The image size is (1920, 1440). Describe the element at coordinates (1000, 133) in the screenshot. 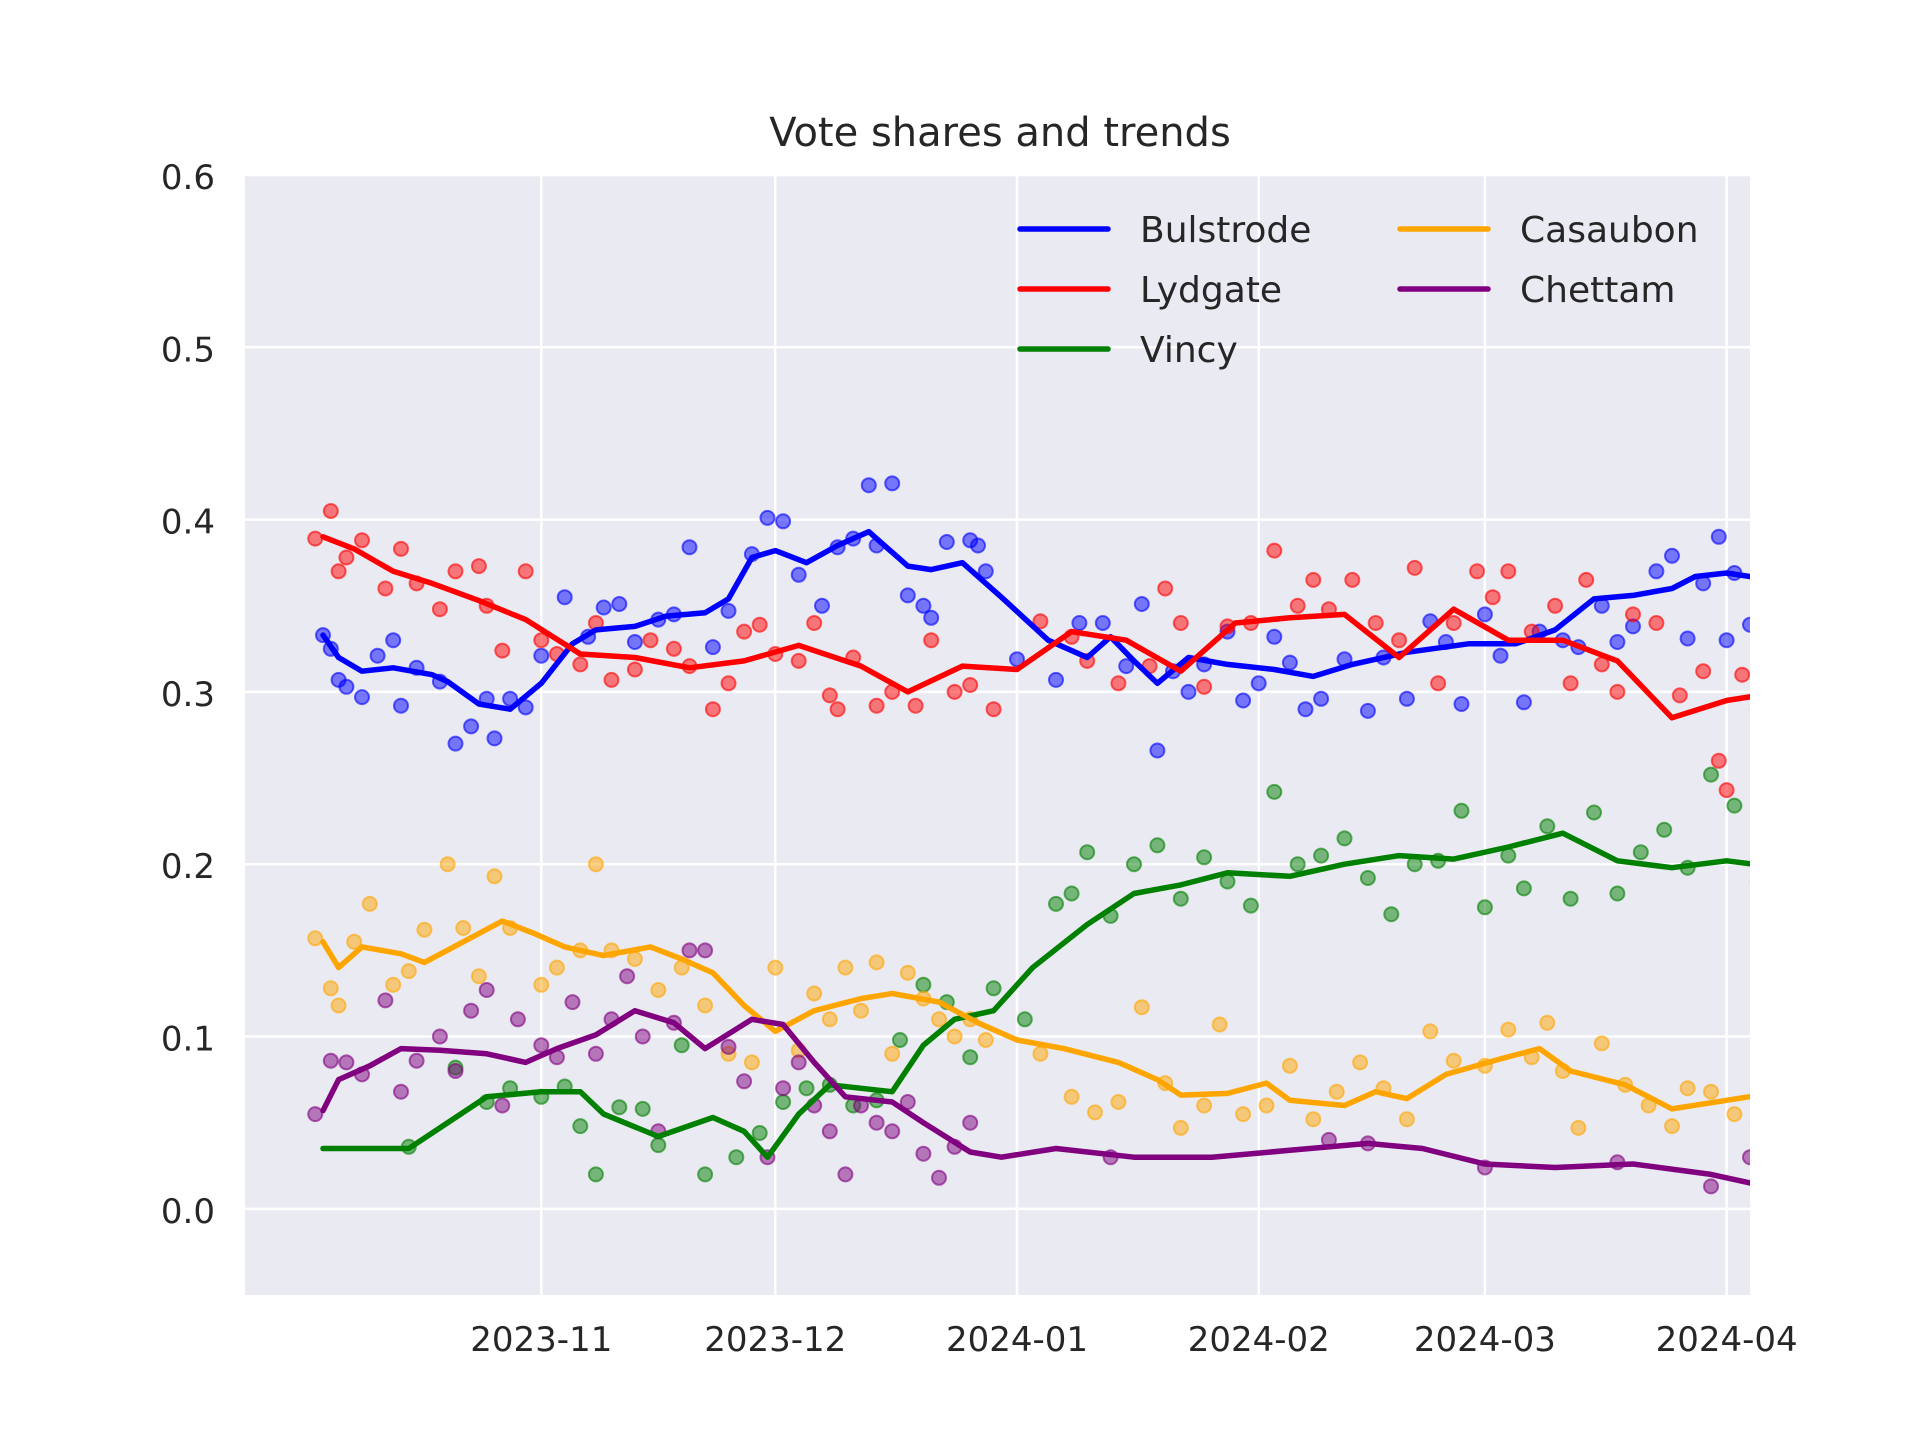

I see `chart-title: Vote shares and trends` at that location.